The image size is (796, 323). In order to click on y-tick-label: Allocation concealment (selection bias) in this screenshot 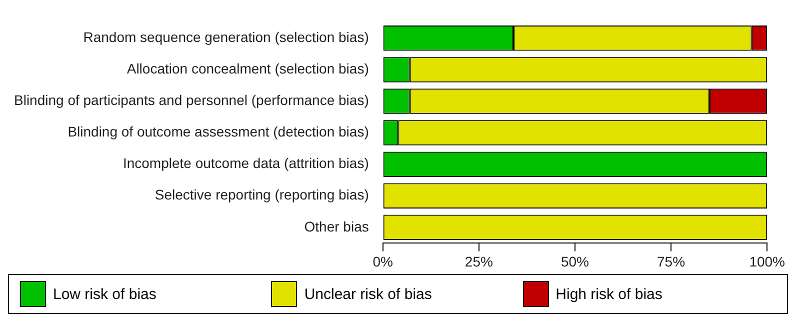, I will do `click(247, 68)`.